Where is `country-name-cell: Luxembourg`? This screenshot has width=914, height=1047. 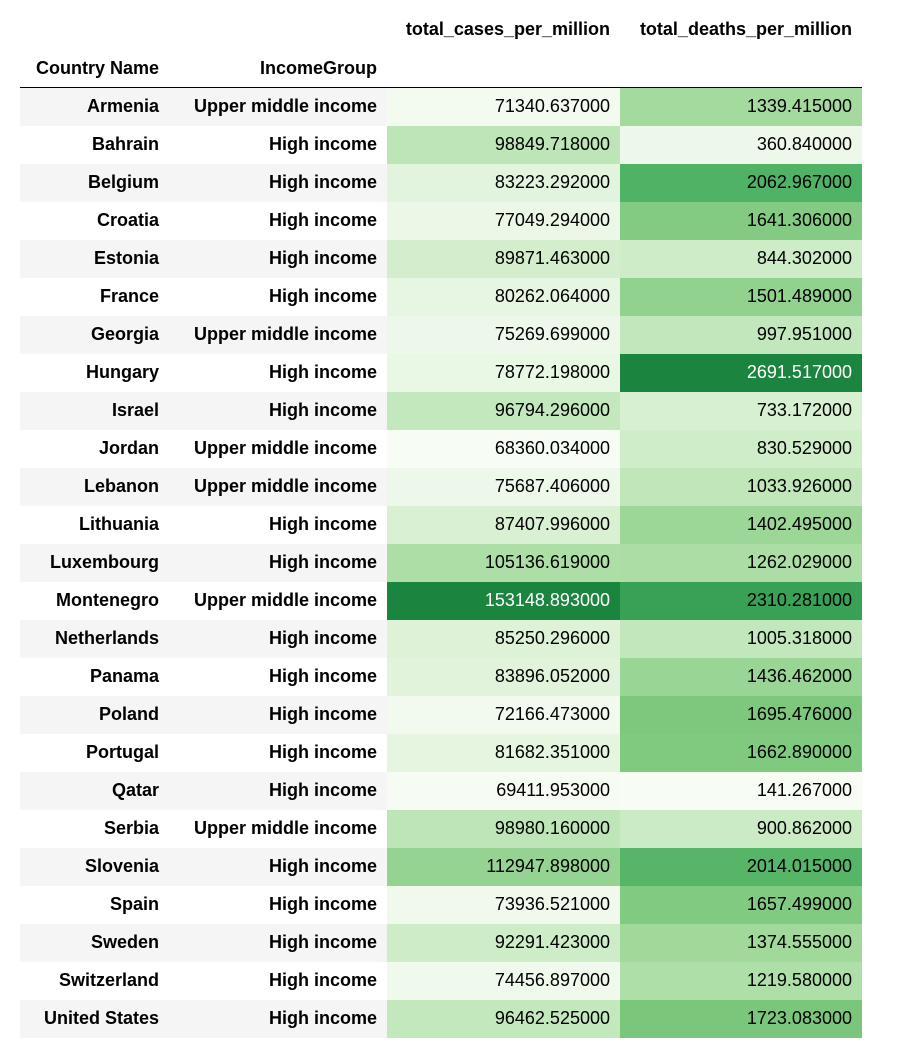 country-name-cell: Luxembourg is located at coordinates (94, 562).